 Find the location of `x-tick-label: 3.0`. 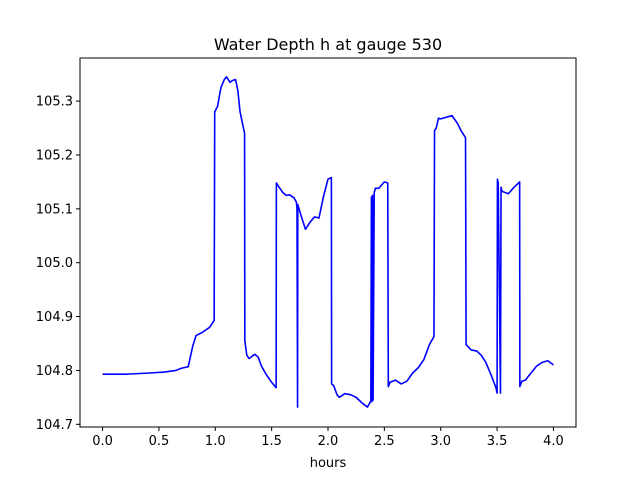

x-tick-label: 3.0 is located at coordinates (440, 441).